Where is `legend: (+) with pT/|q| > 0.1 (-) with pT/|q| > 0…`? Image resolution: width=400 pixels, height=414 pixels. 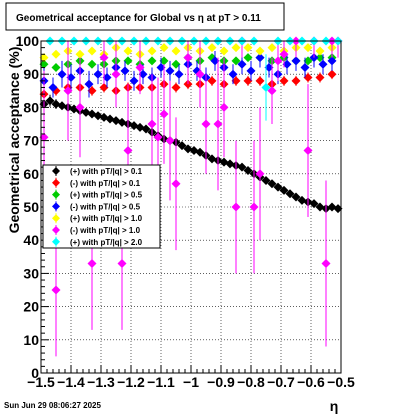 legend: (+) with pT/|q| > 0.1 (-) with pT/|q| > 0… is located at coordinates (101, 206).